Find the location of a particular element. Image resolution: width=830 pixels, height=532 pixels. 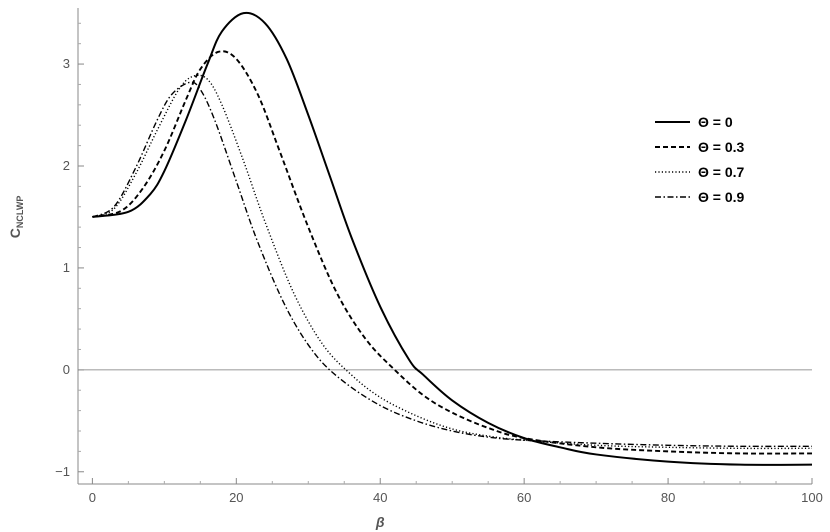

y-tick-label: −1 is located at coordinates (62, 471).